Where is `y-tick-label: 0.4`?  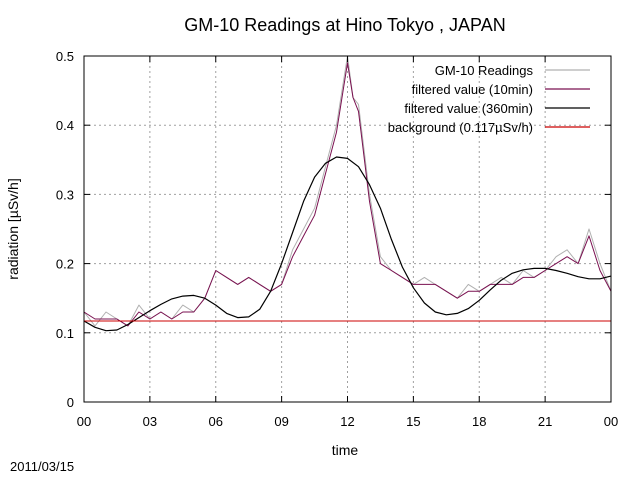 y-tick-label: 0.4 is located at coordinates (65, 125).